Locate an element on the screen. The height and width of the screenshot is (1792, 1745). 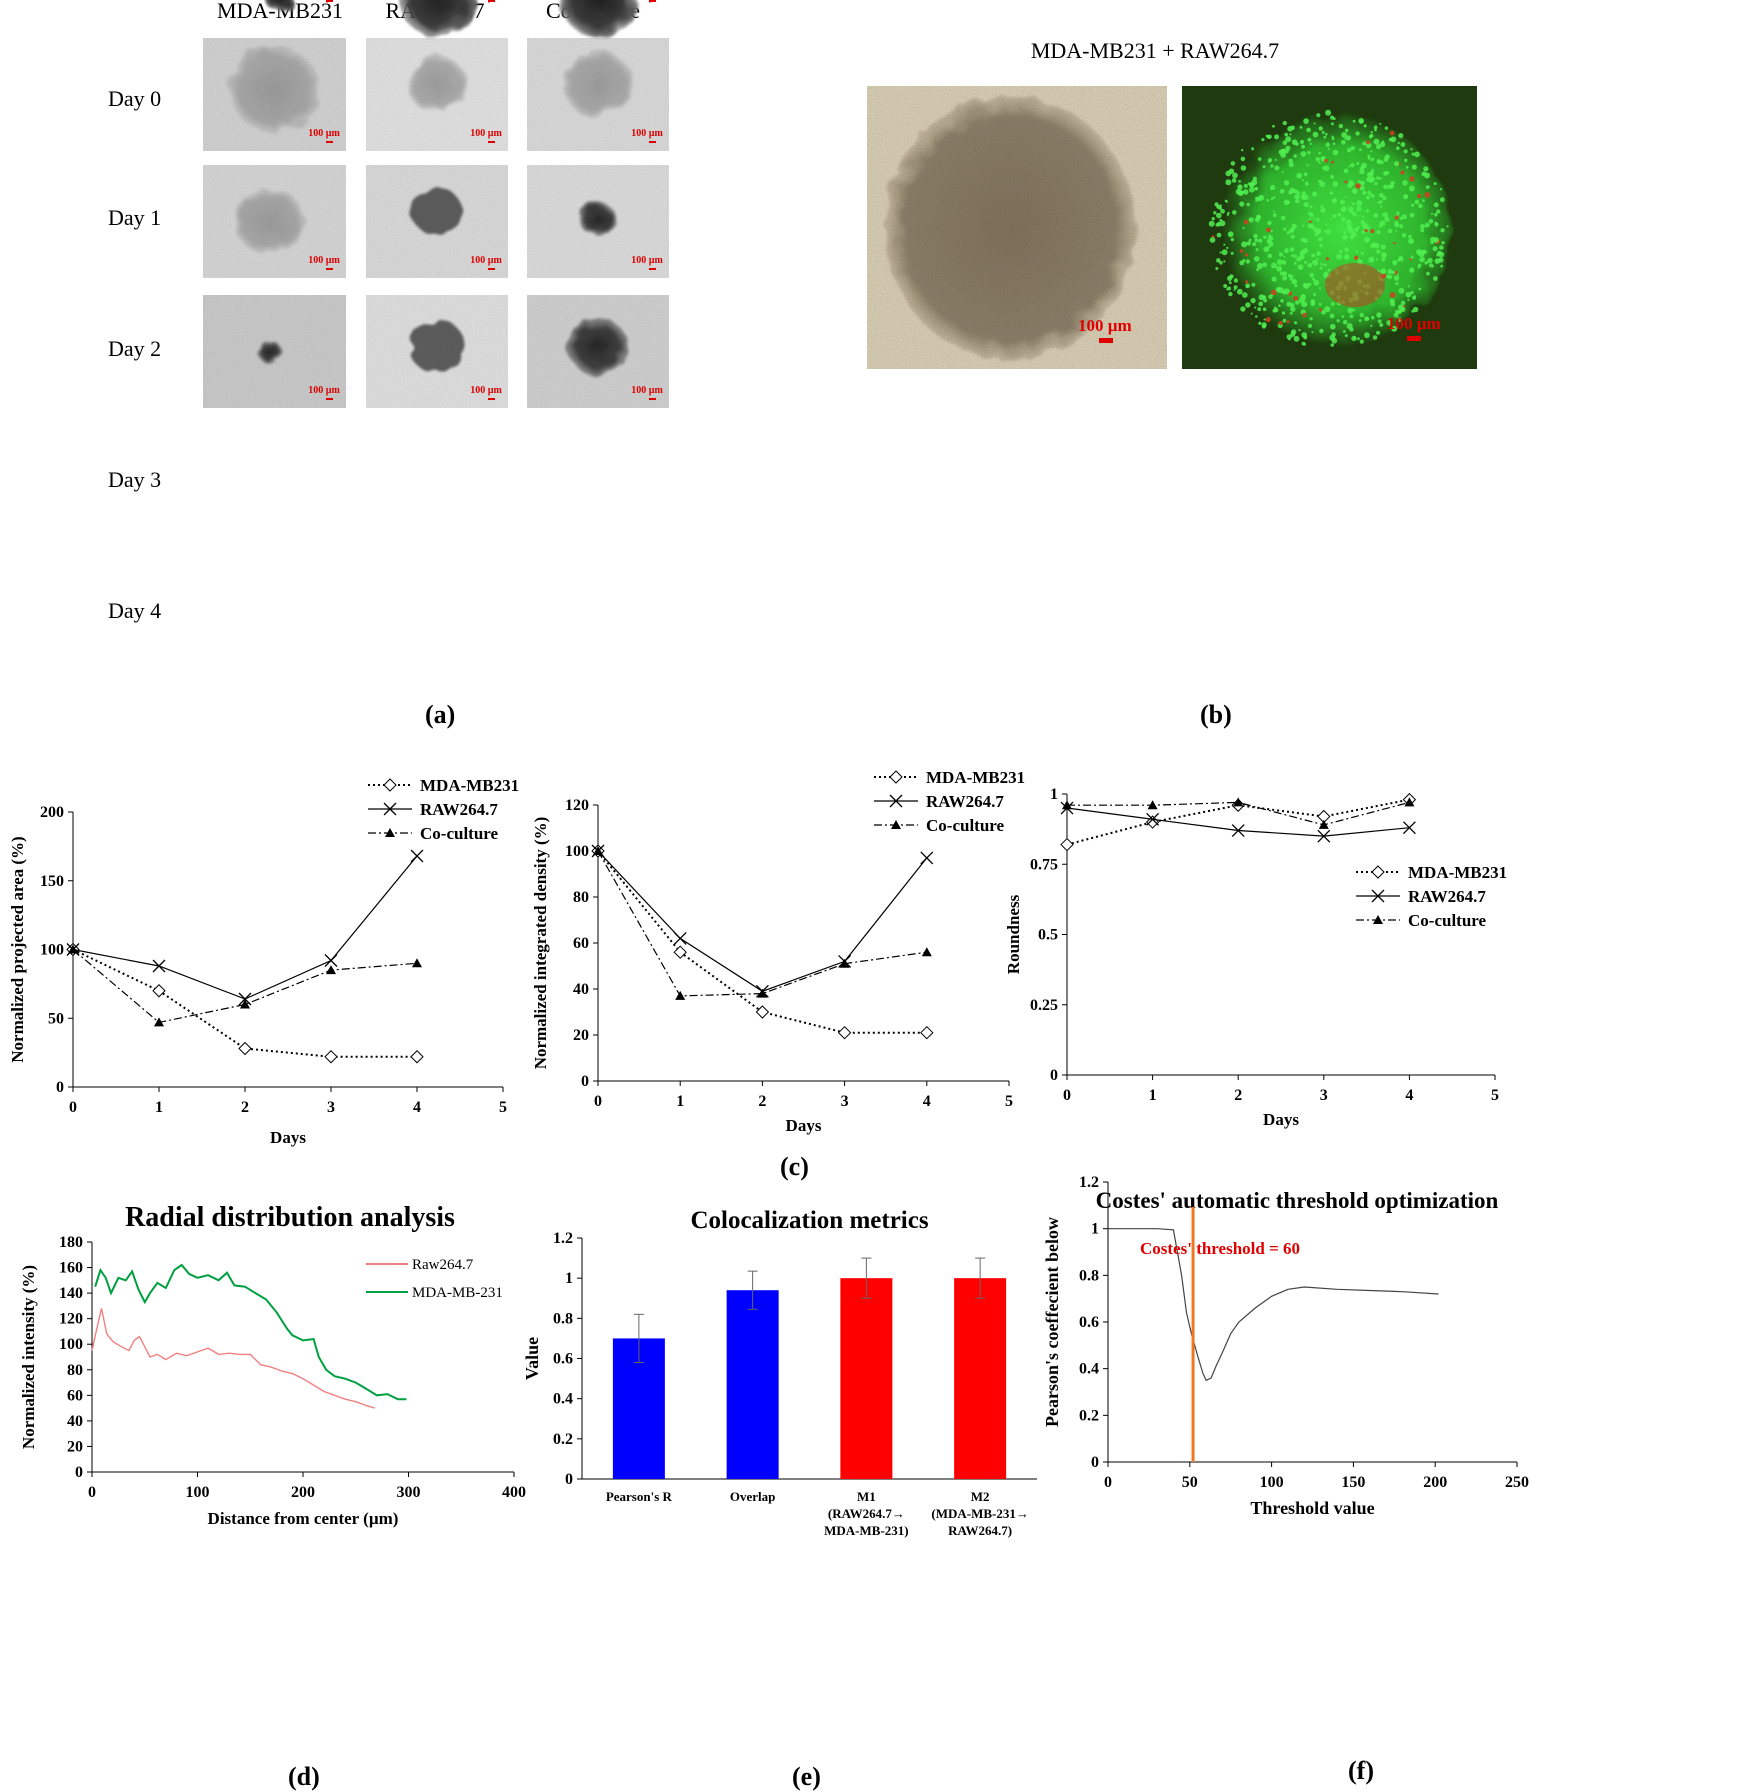
micrograph-raw264.7-day4: 100 µm is located at coordinates (450, 18).